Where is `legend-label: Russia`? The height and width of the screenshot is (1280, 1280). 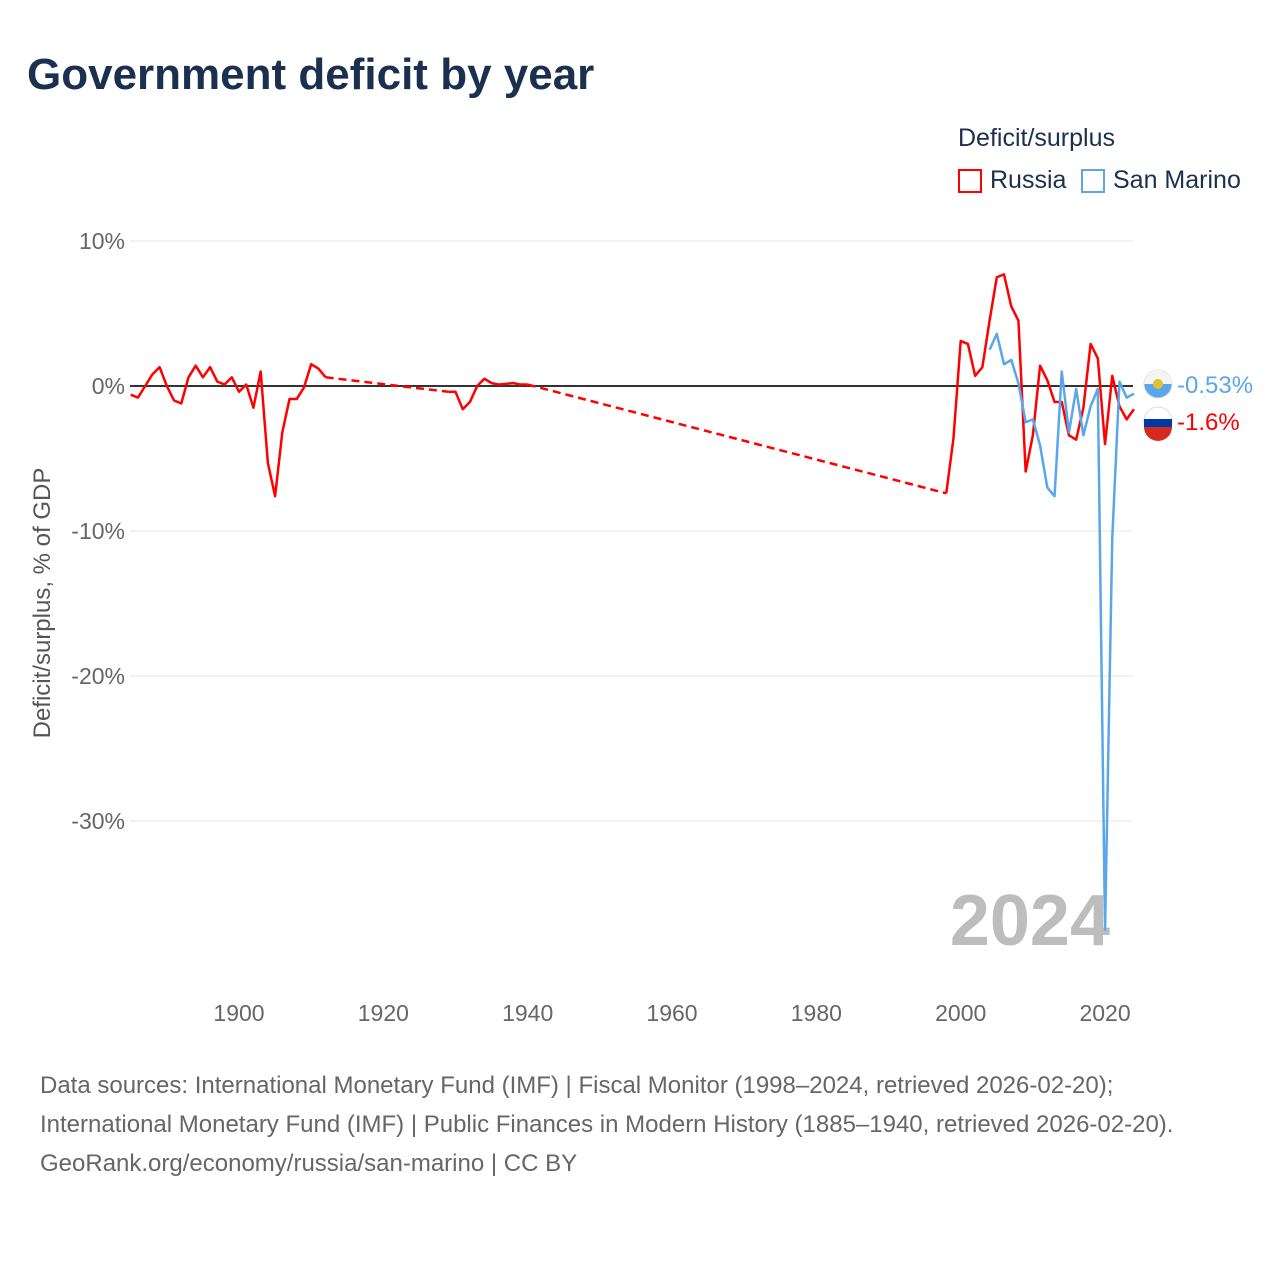
legend-label: Russia is located at coordinates (1028, 180).